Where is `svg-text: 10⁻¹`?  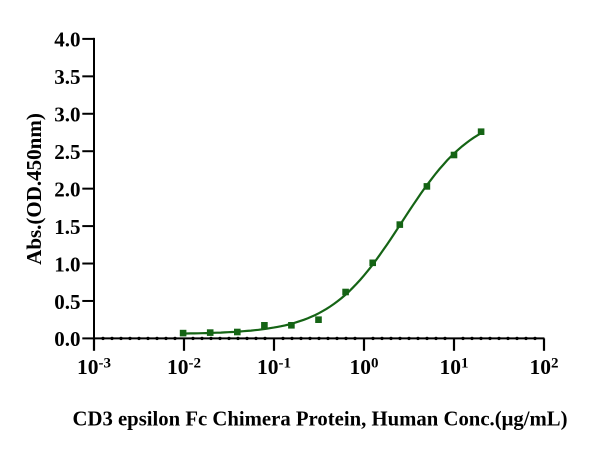
svg-text: 10⁻¹ is located at coordinates (274, 367).